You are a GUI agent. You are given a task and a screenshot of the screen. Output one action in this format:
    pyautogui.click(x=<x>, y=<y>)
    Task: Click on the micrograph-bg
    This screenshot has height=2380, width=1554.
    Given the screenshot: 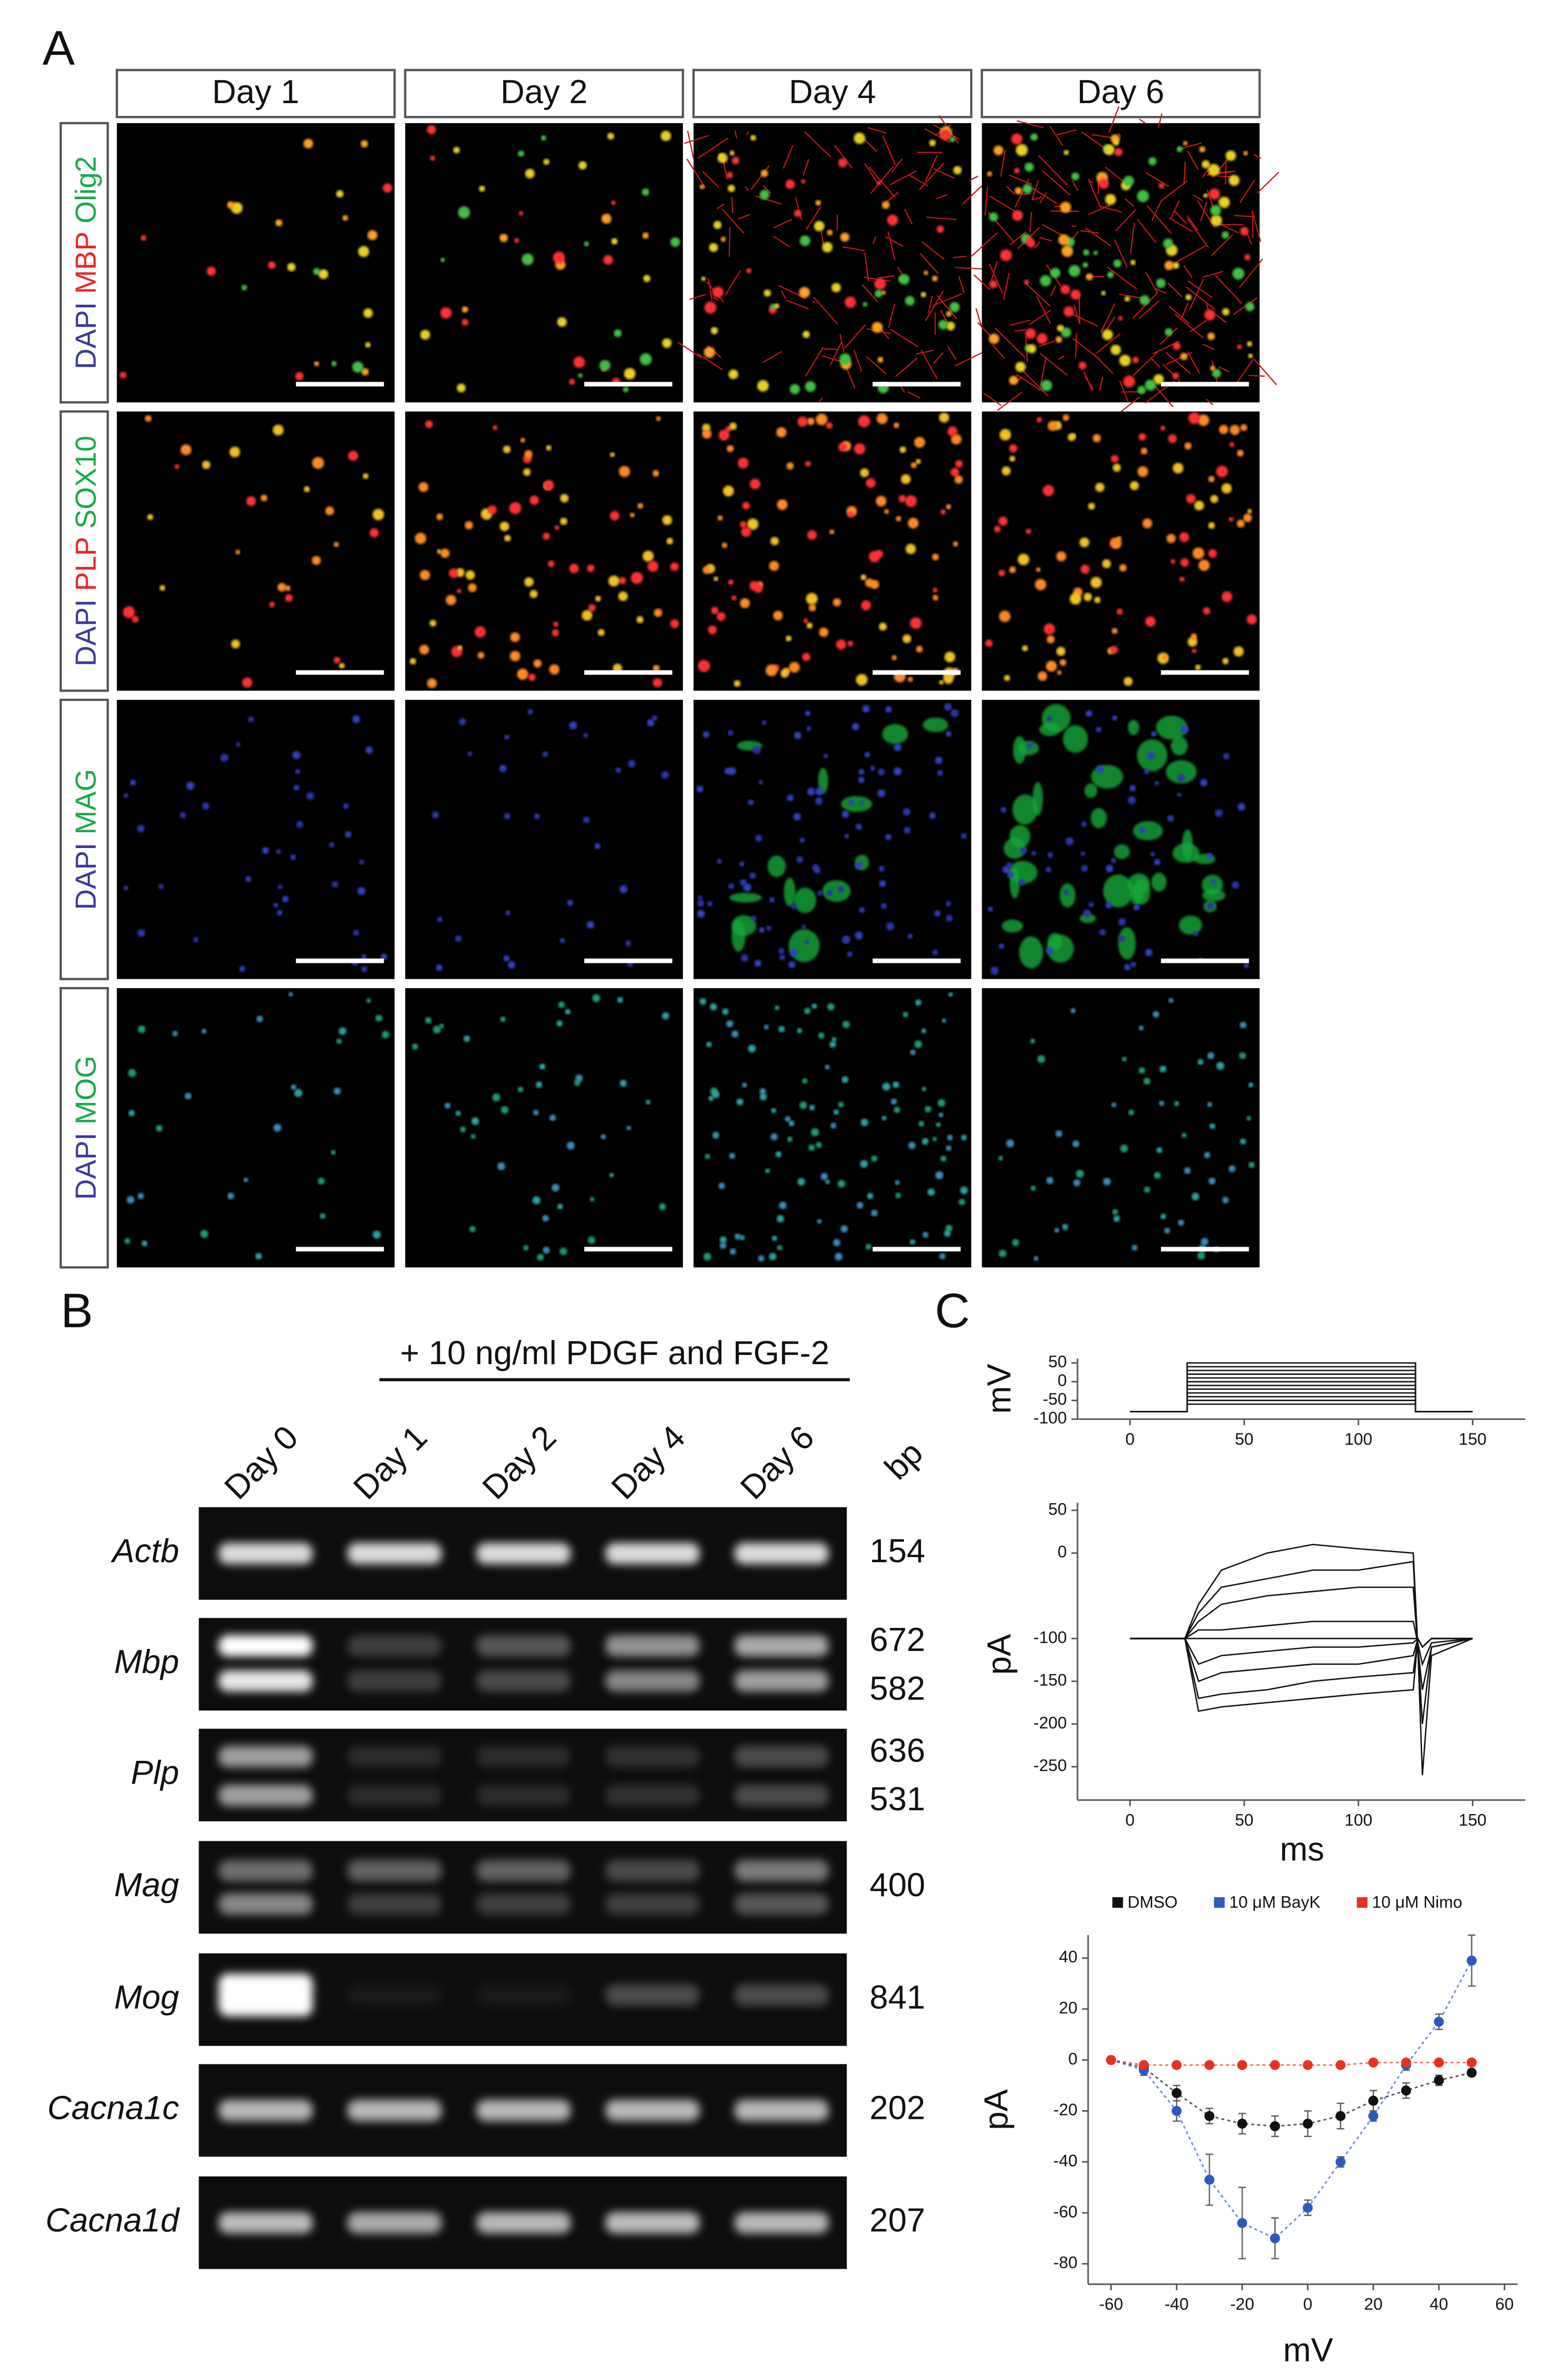 What is the action you would take?
    pyautogui.click(x=255, y=551)
    